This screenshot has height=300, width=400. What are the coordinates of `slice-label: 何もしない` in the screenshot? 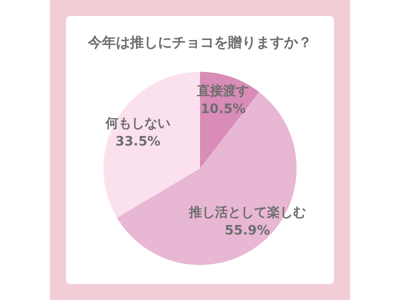 It's located at (137, 124).